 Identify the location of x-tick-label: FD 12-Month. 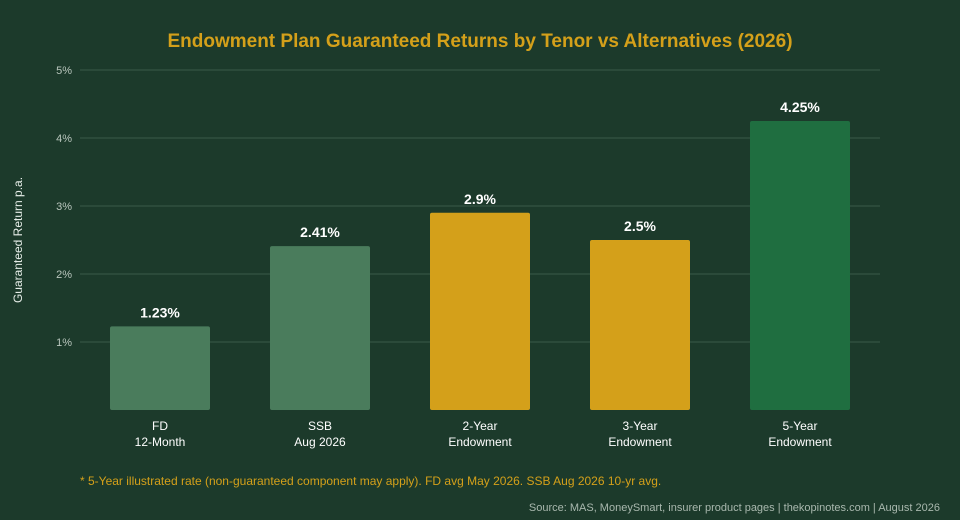
(160, 434).